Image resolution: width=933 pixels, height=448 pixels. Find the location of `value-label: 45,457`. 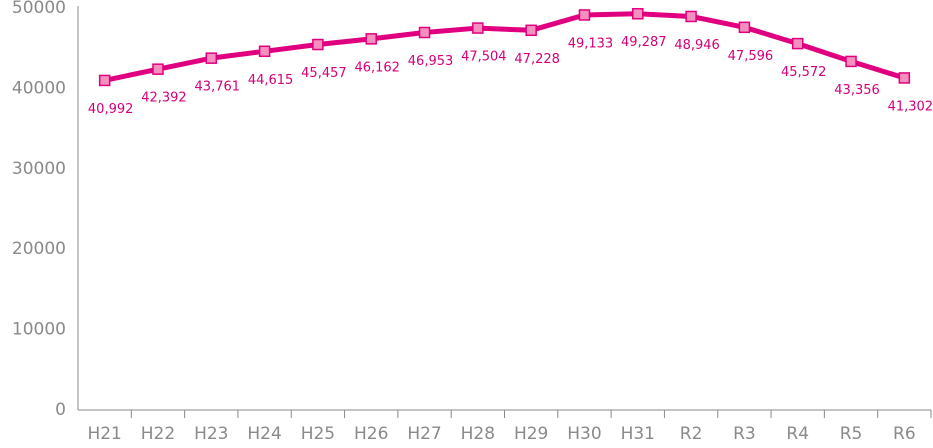

value-label: 45,457 is located at coordinates (324, 73).